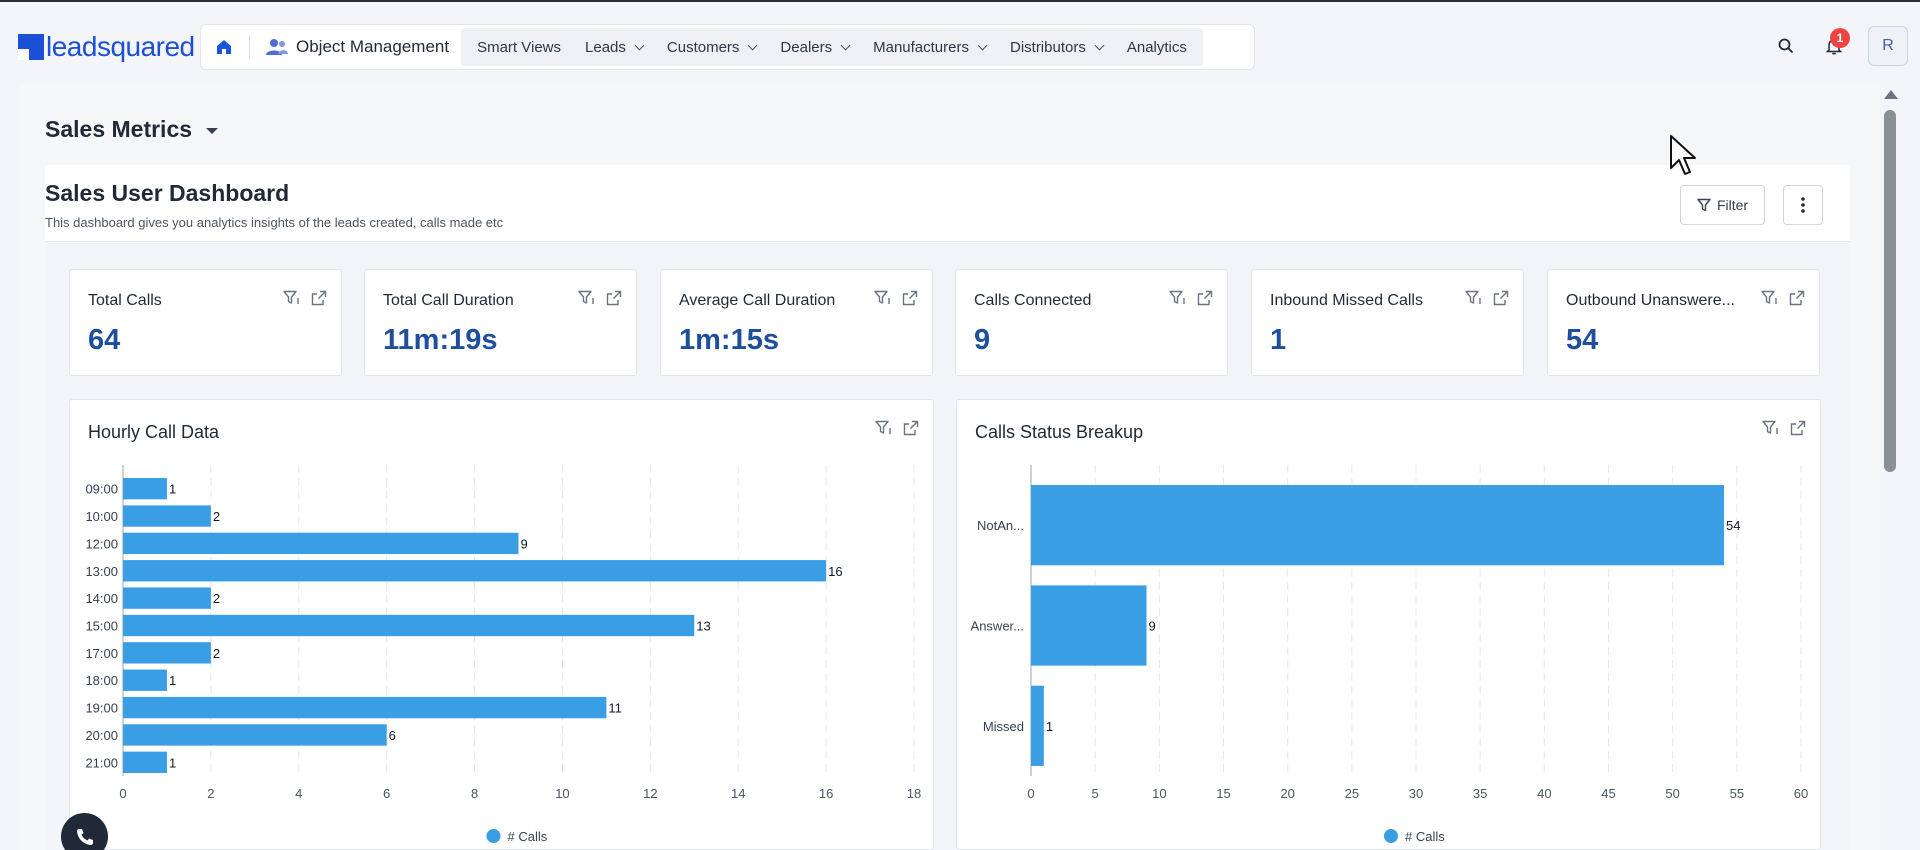 Image resolution: width=1920 pixels, height=850 pixels. I want to click on filter-button: Filter, so click(1722, 205).